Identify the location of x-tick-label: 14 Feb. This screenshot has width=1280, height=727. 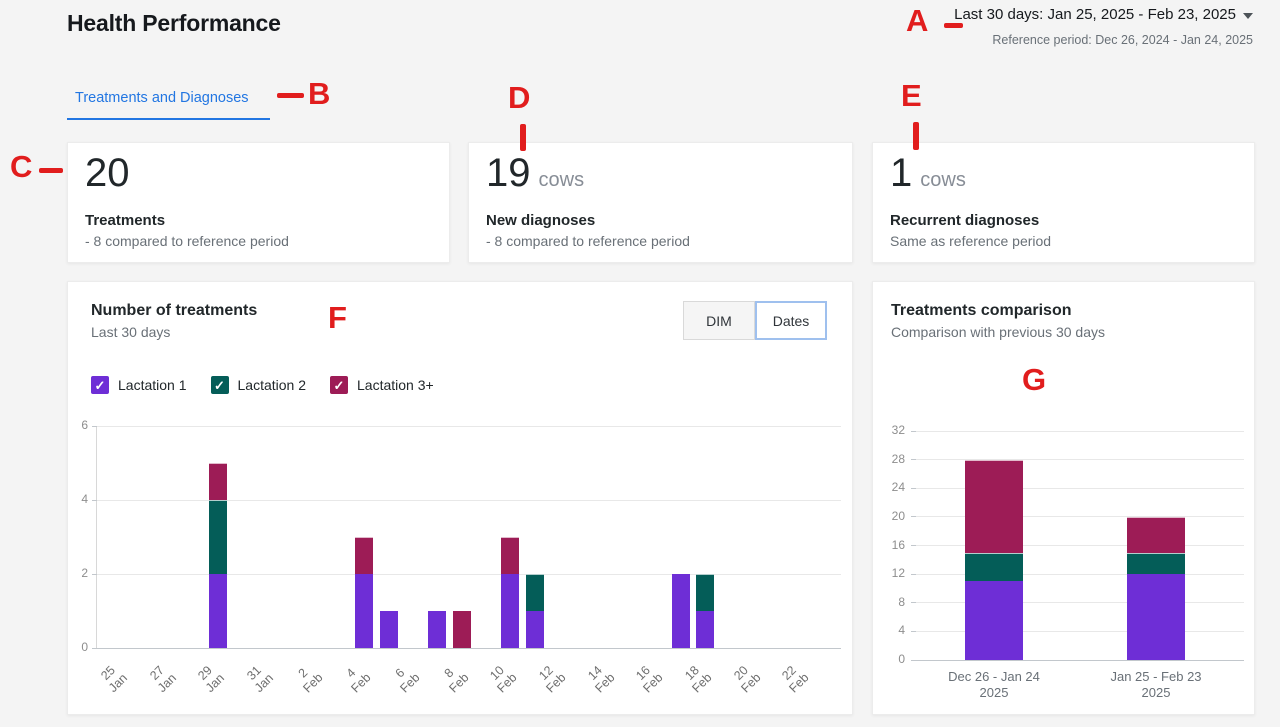
(601, 679).